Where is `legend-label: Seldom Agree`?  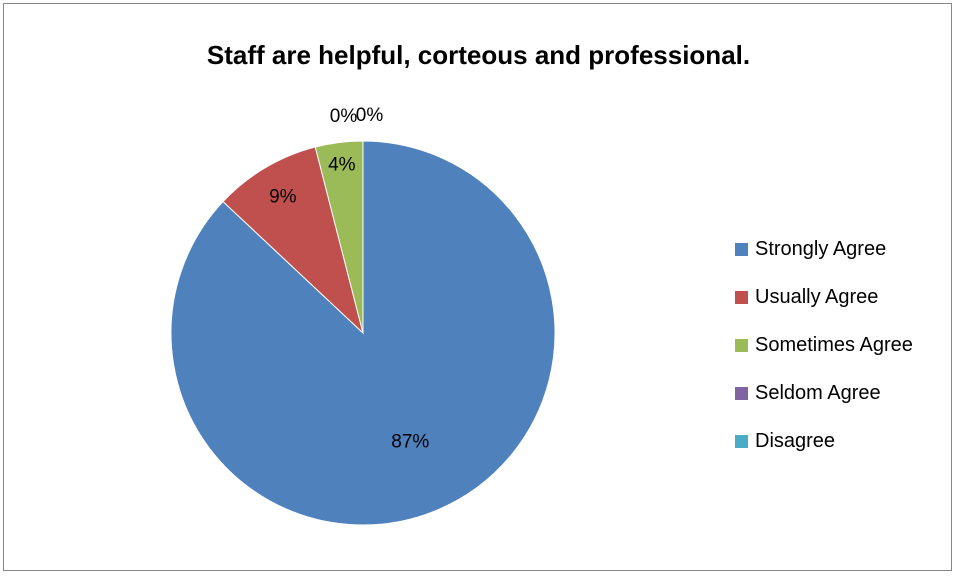 legend-label: Seldom Agree is located at coordinates (818, 392).